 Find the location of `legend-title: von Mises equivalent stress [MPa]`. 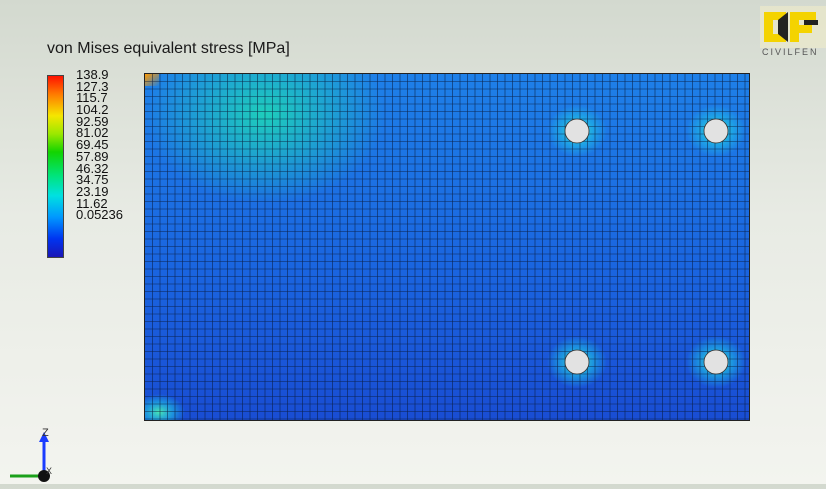

legend-title: von Mises equivalent stress [MPa] is located at coordinates (168, 48).